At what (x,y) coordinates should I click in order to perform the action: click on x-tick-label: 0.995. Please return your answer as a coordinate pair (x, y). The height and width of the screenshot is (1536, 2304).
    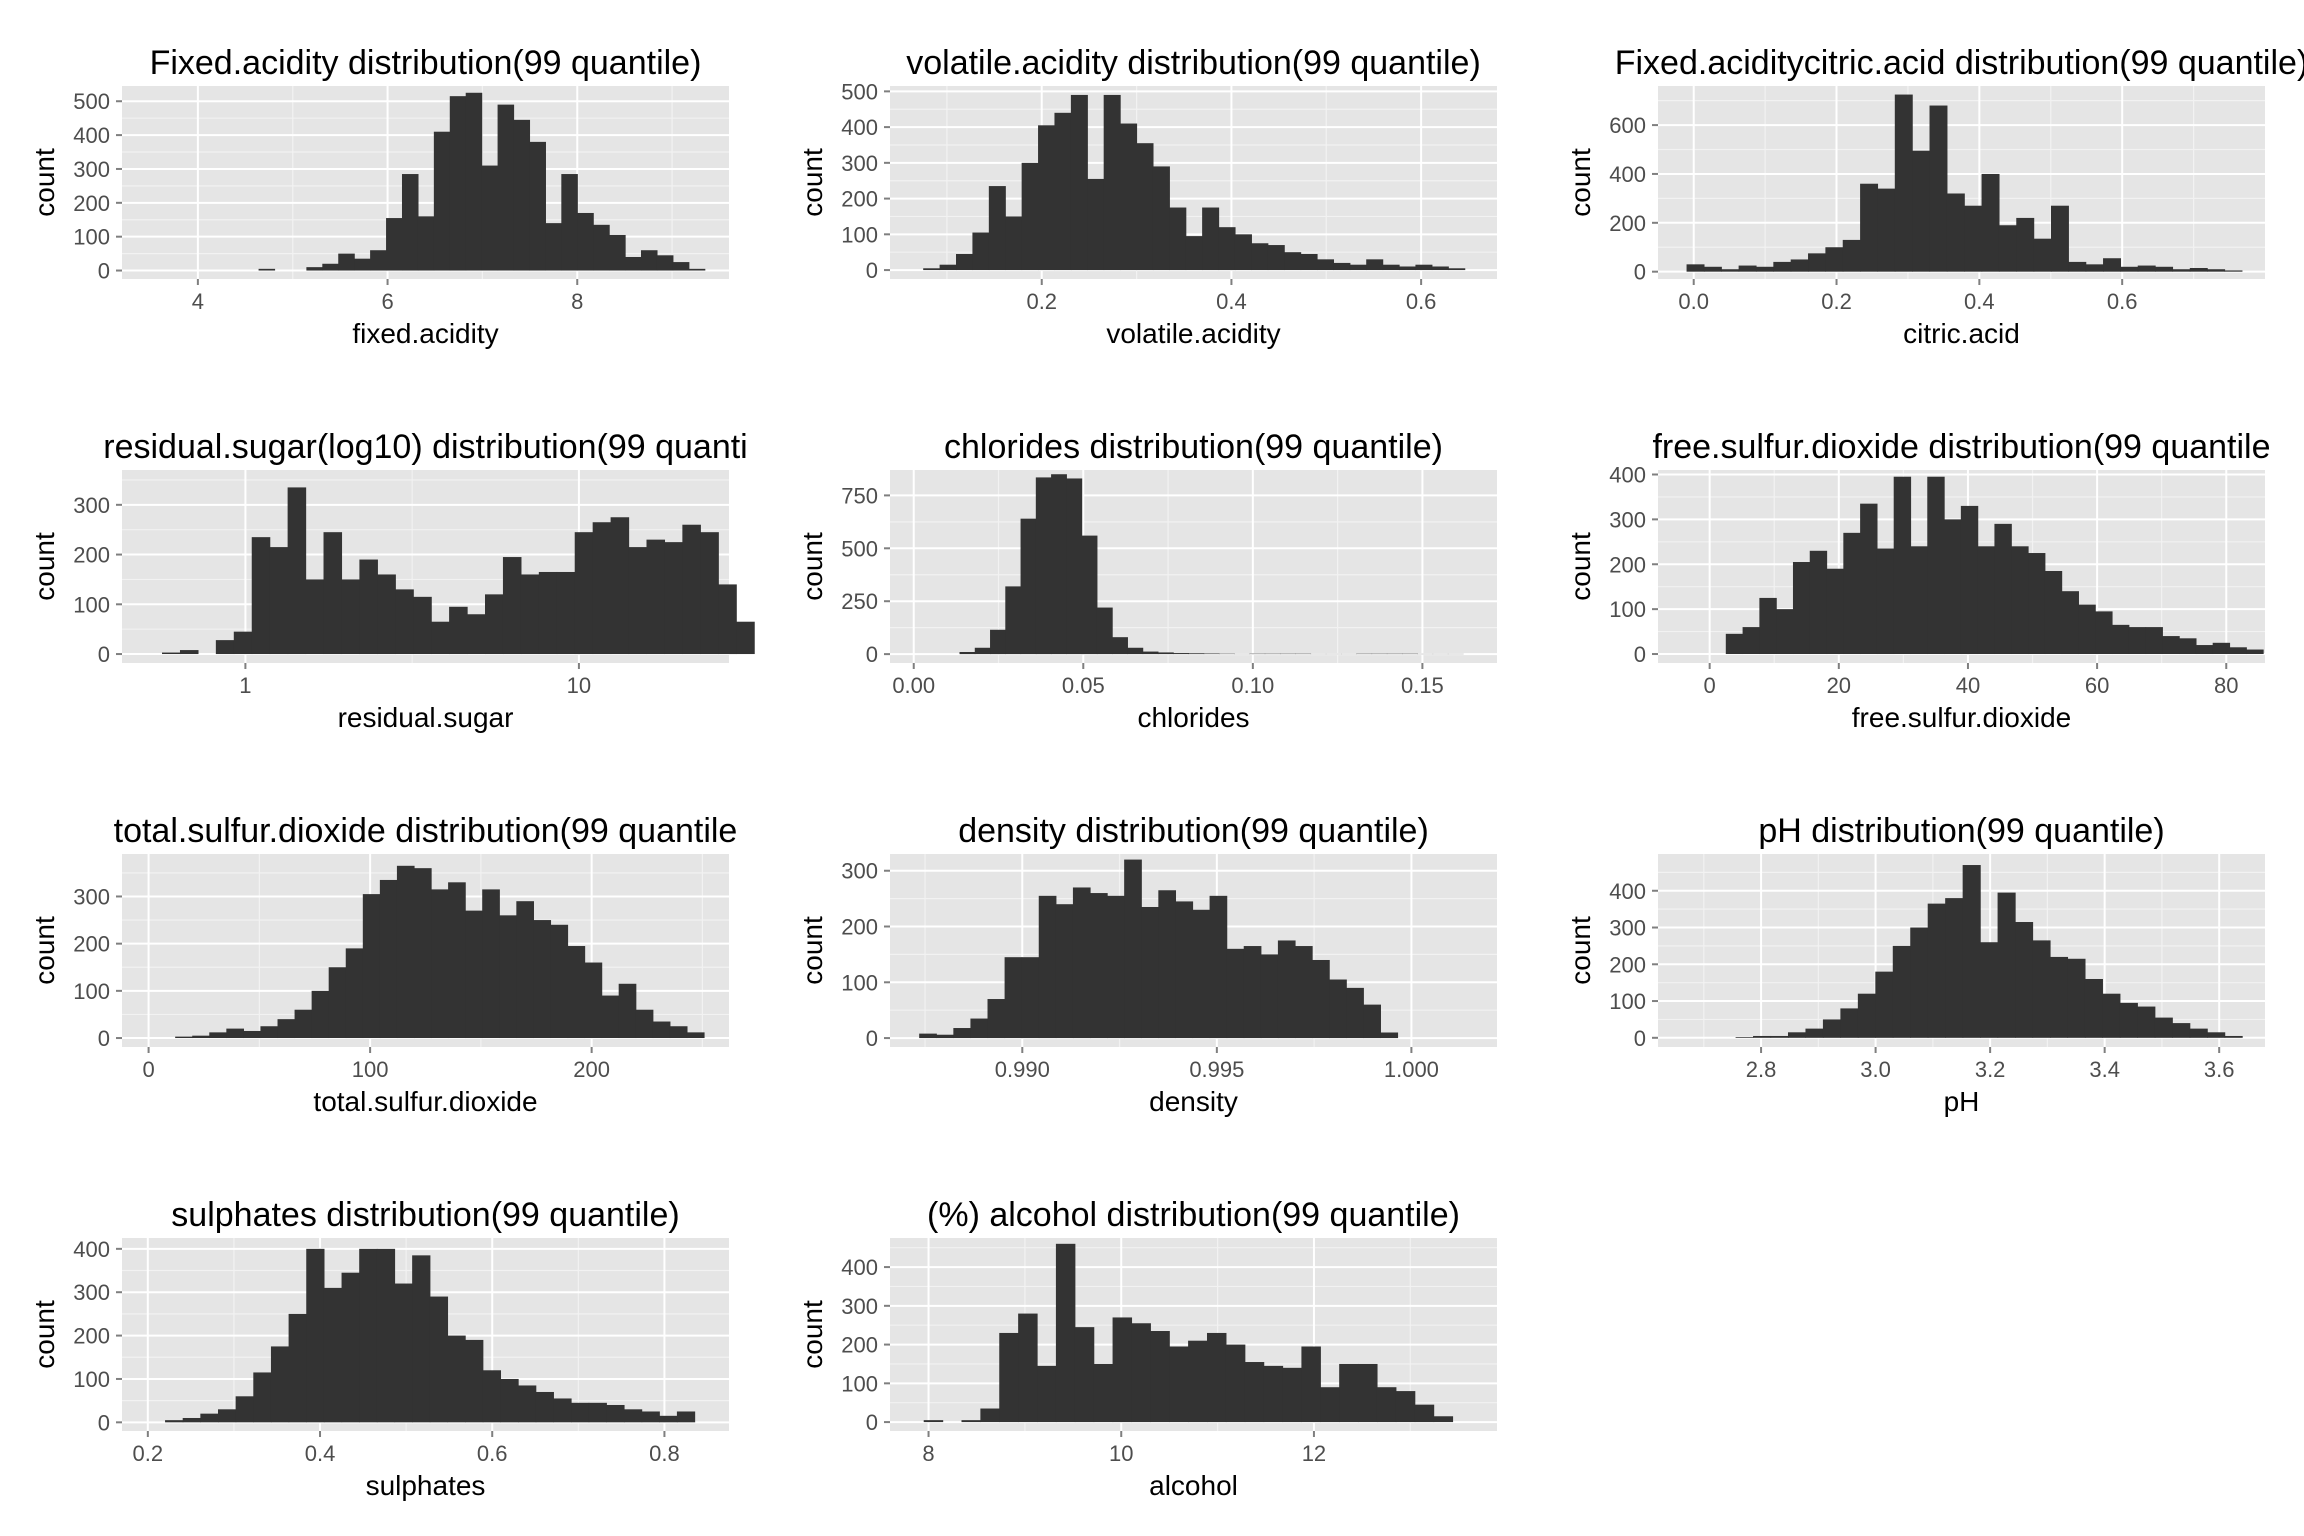
    Looking at the image, I should click on (1216, 1069).